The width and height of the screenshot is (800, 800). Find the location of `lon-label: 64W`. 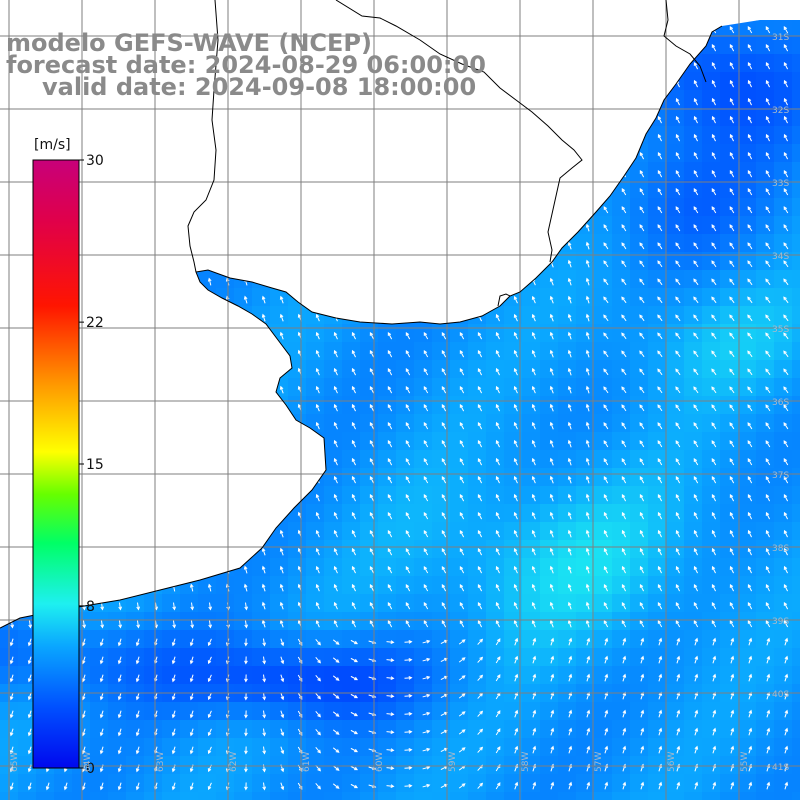

lon-label: 64W is located at coordinates (88, 762).